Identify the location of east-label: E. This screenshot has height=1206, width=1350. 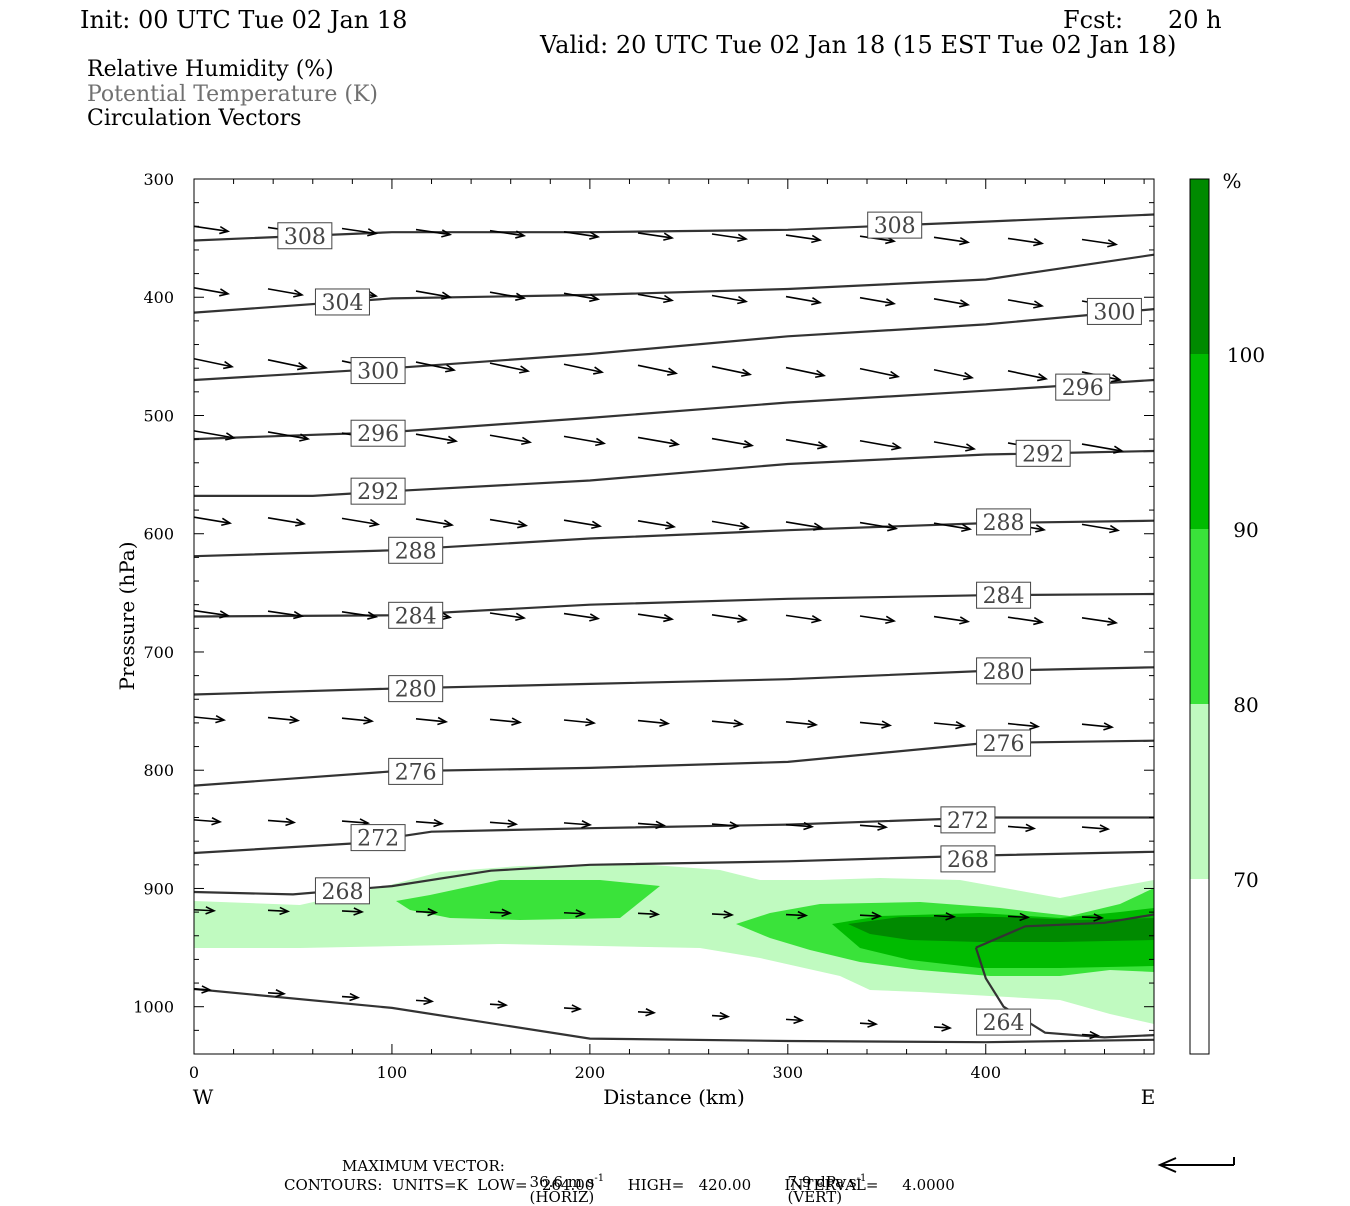
(1148, 1097).